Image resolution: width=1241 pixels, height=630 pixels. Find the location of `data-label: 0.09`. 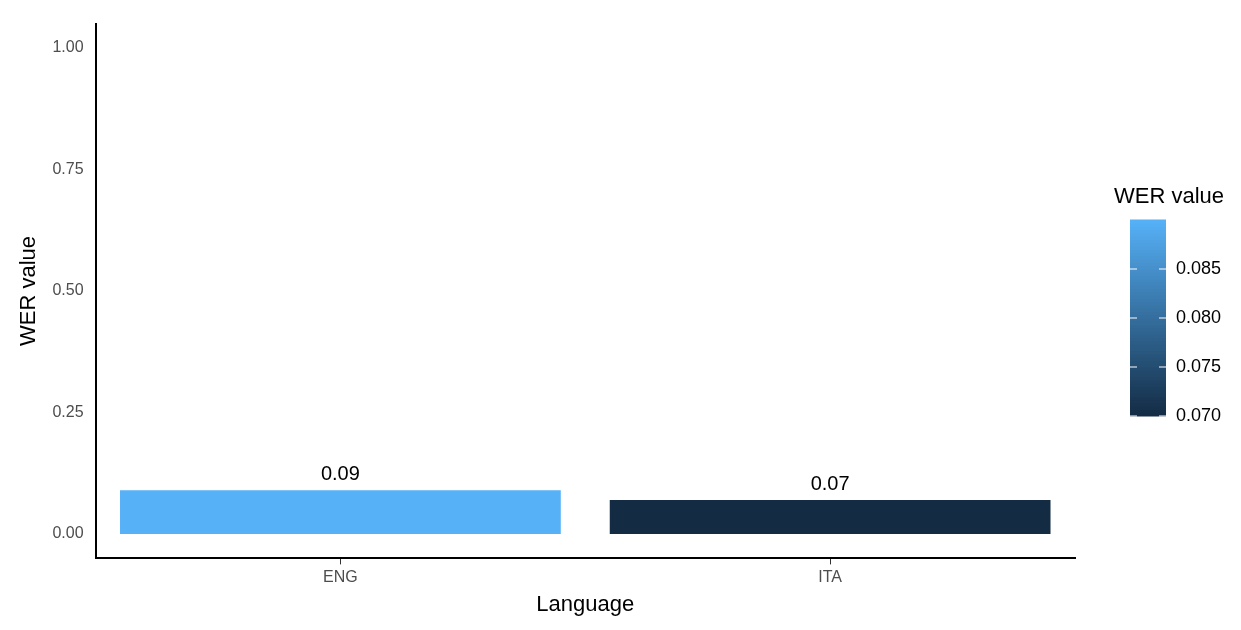

data-label: 0.09 is located at coordinates (340, 472).